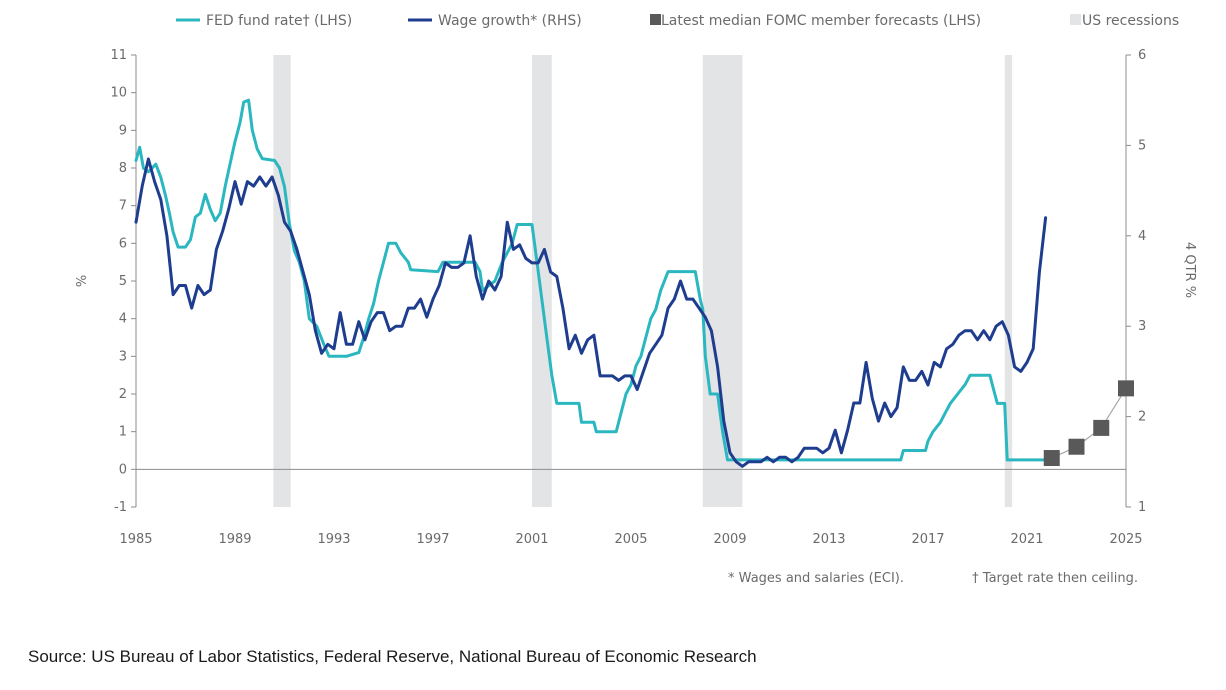 This screenshot has width=1226, height=690. What do you see at coordinates (279, 21) in the screenshot?
I see `legend-label: FED fund rate† (LHS)` at bounding box center [279, 21].